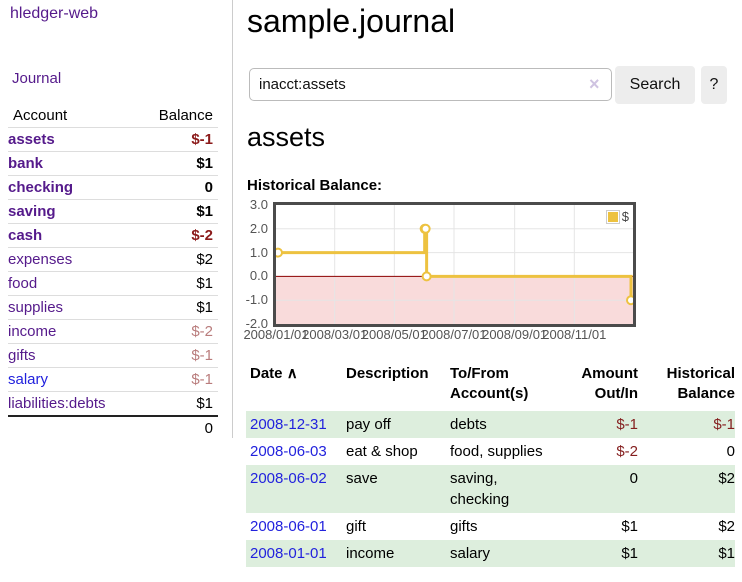  Describe the element at coordinates (655, 85) in the screenshot. I see `search-button: Search` at that location.